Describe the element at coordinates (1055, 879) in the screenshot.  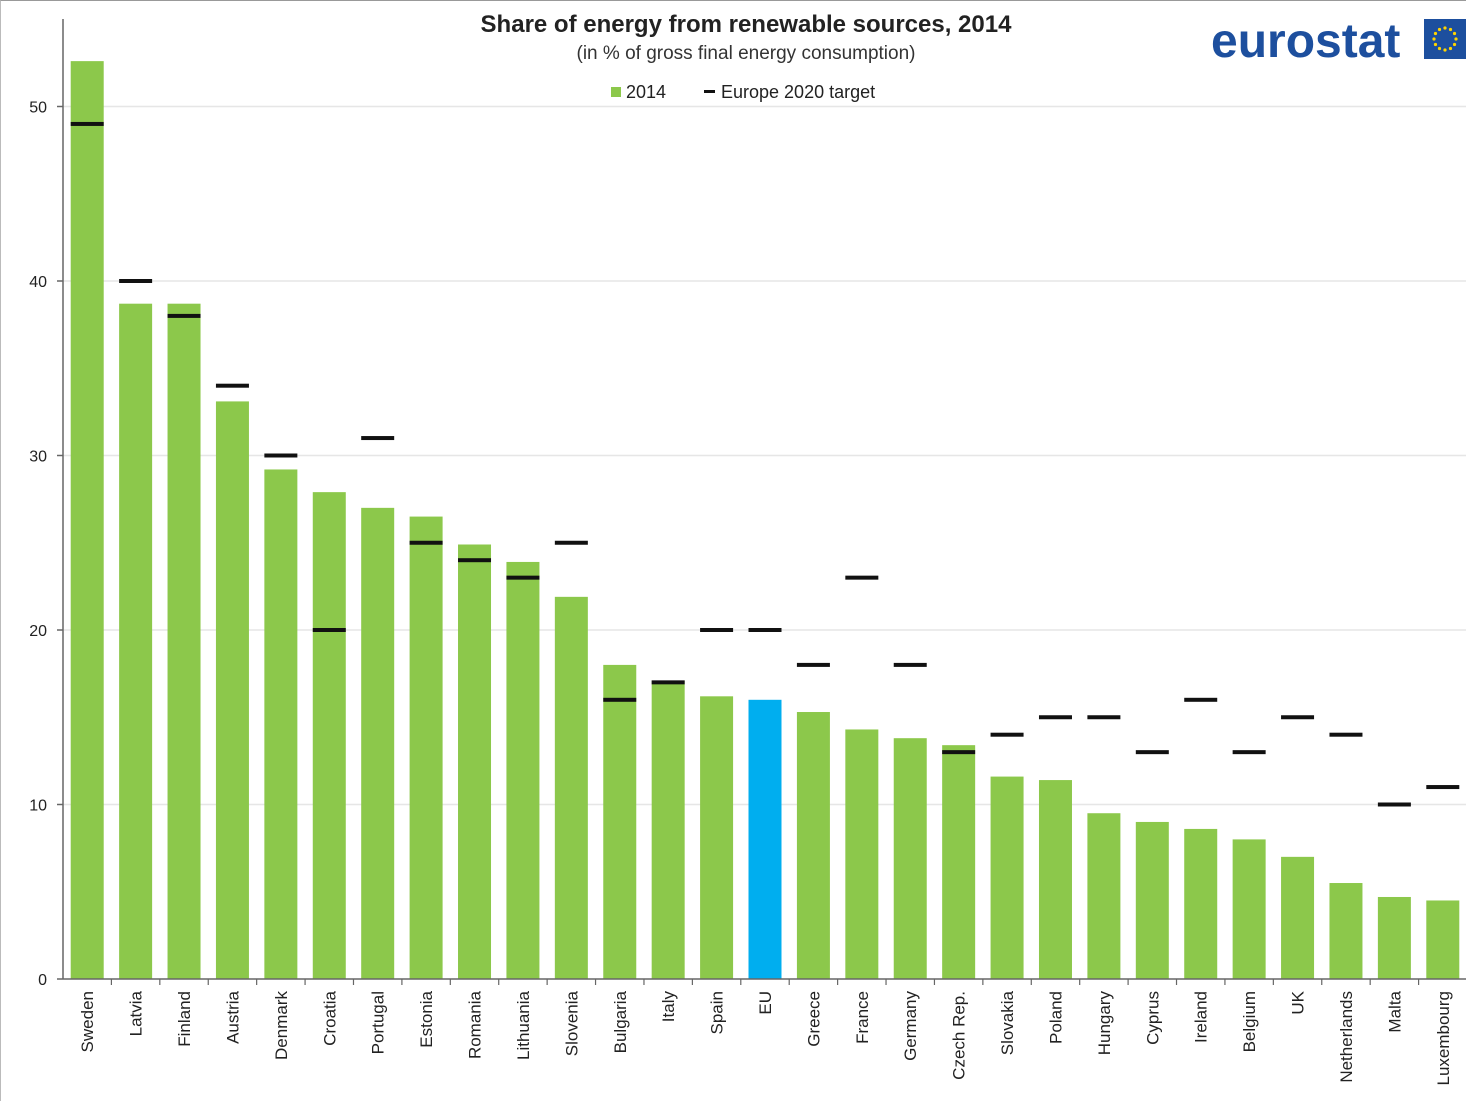
I see `bar-poland` at that location.